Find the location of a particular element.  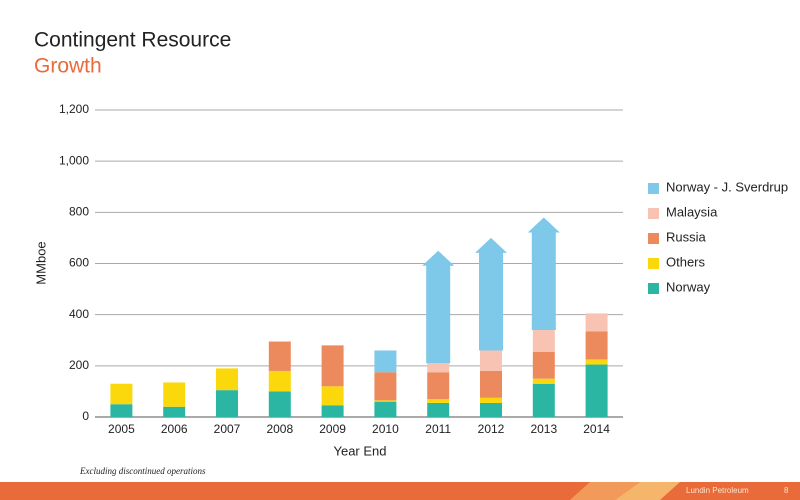

y-tick-label: 800 is located at coordinates (79, 212).